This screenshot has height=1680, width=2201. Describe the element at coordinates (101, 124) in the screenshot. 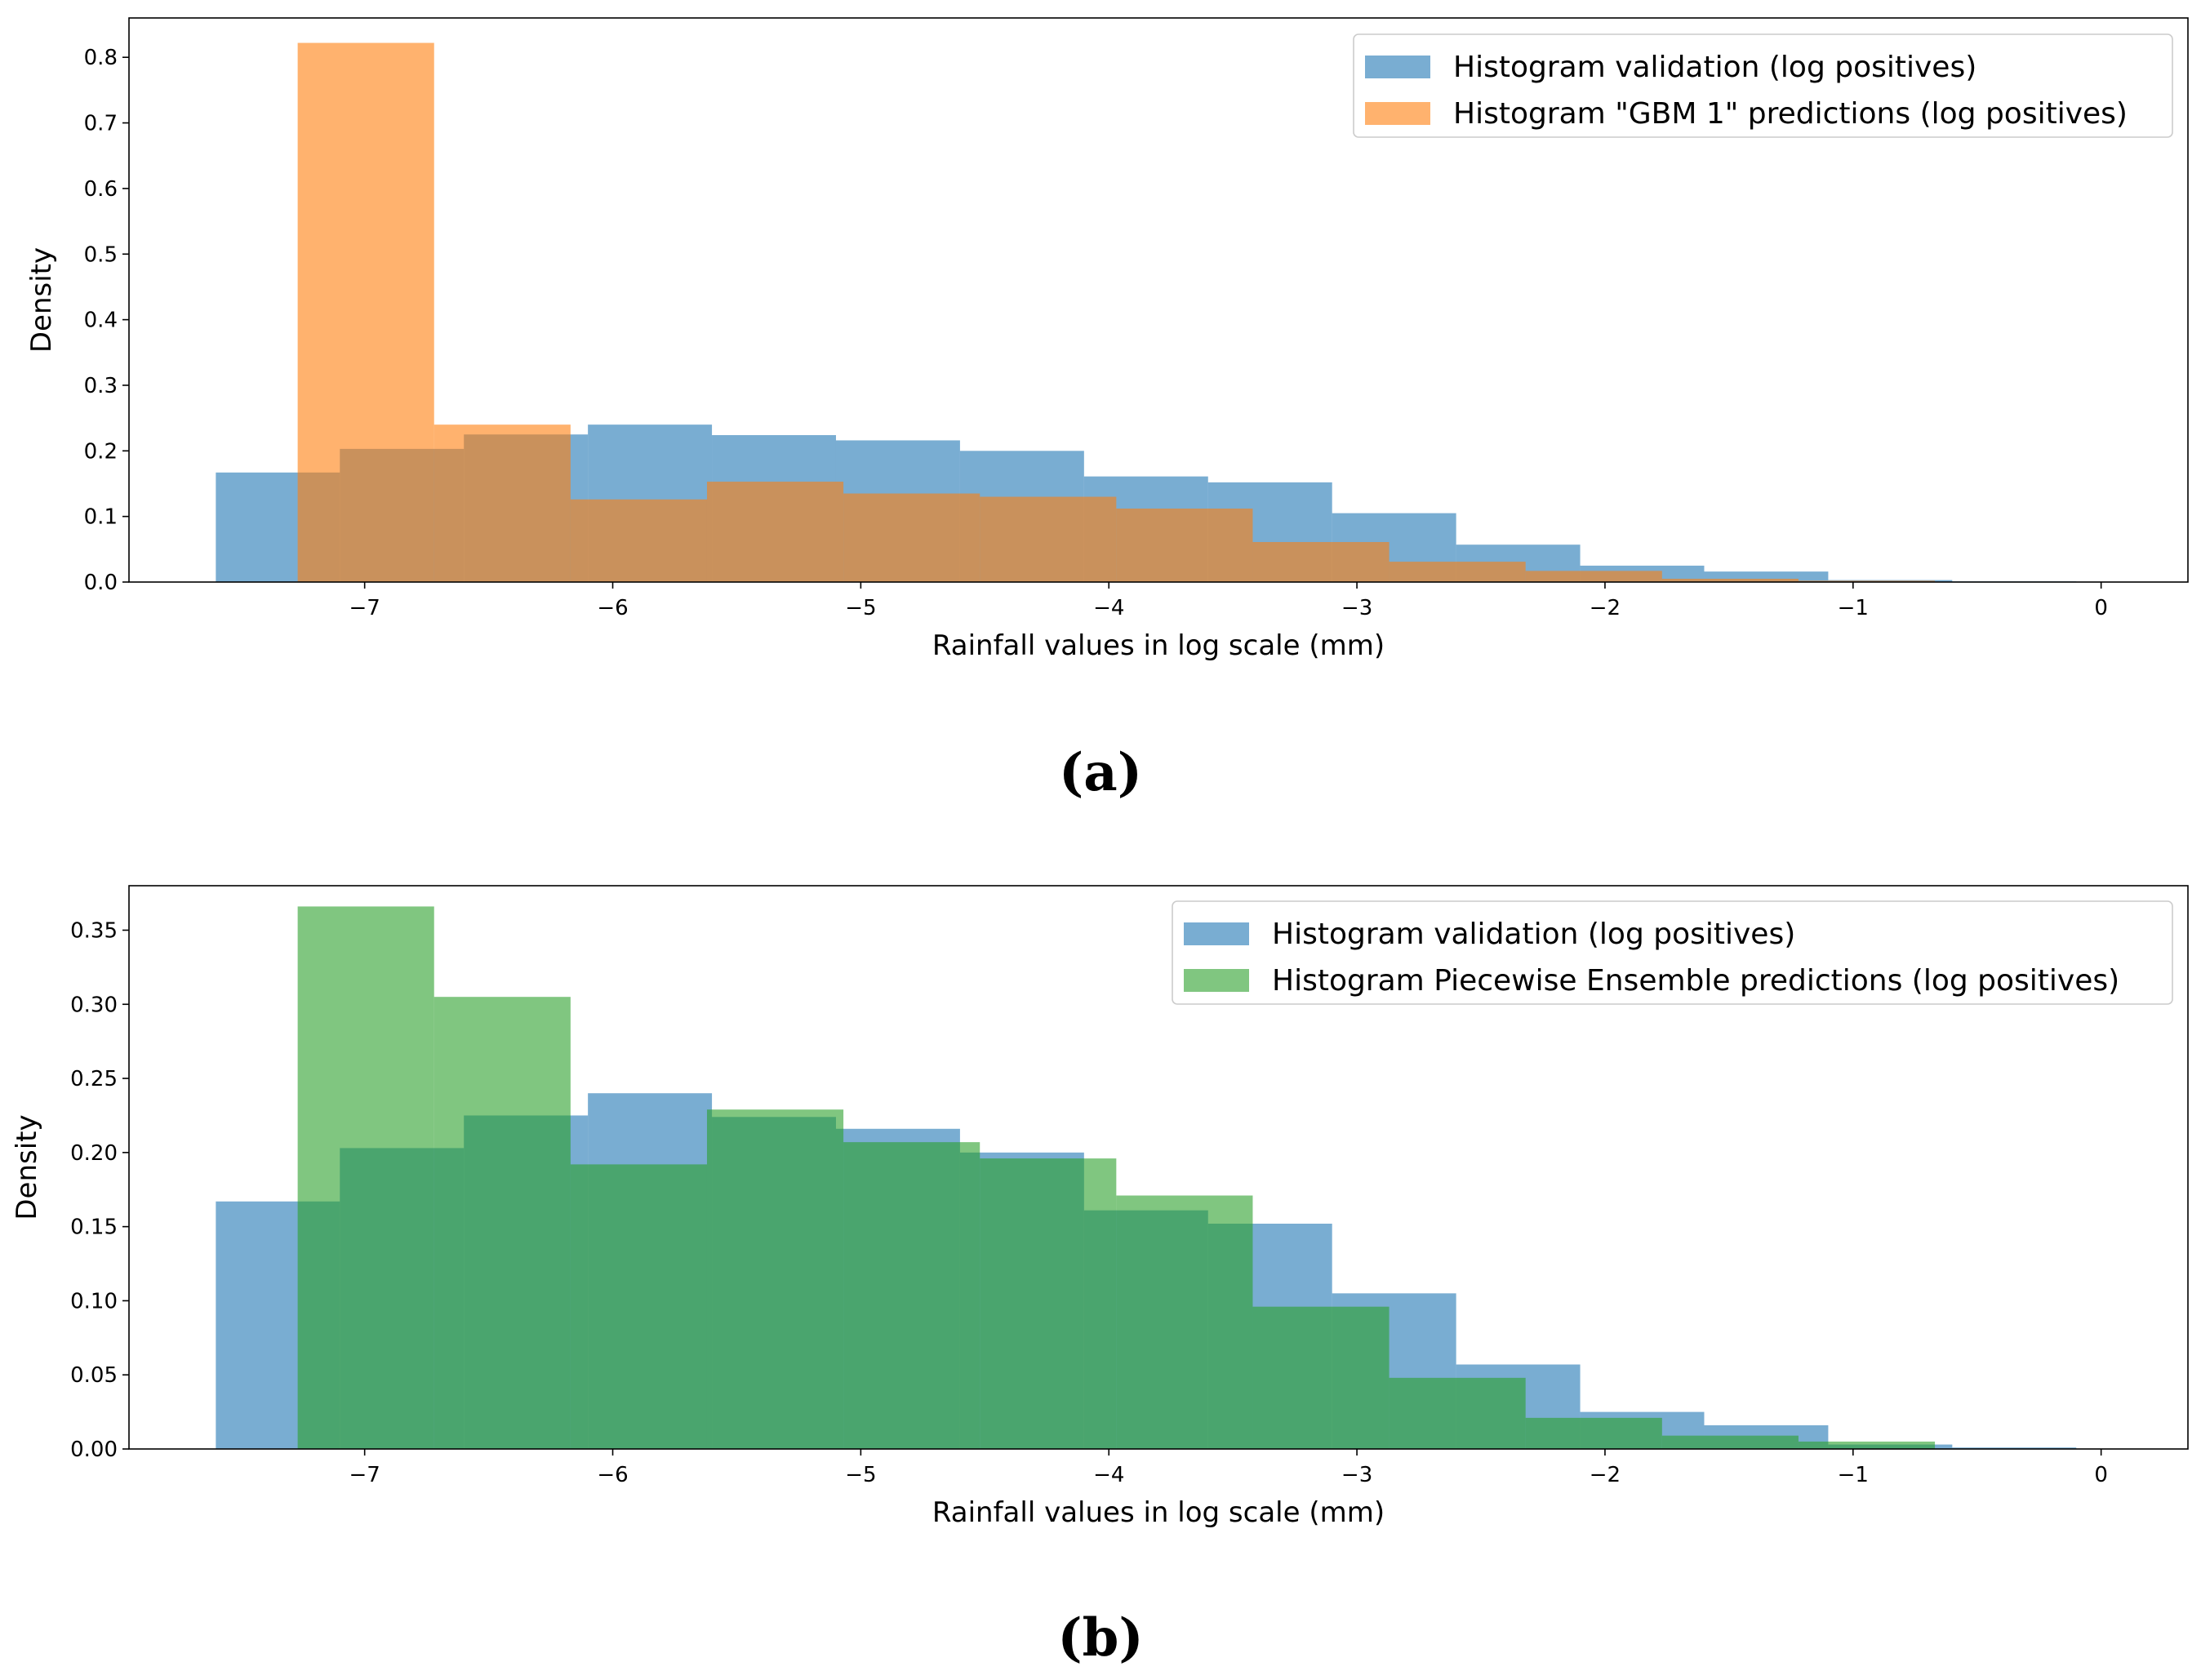

I see `y-tick-label: 0.7` at that location.